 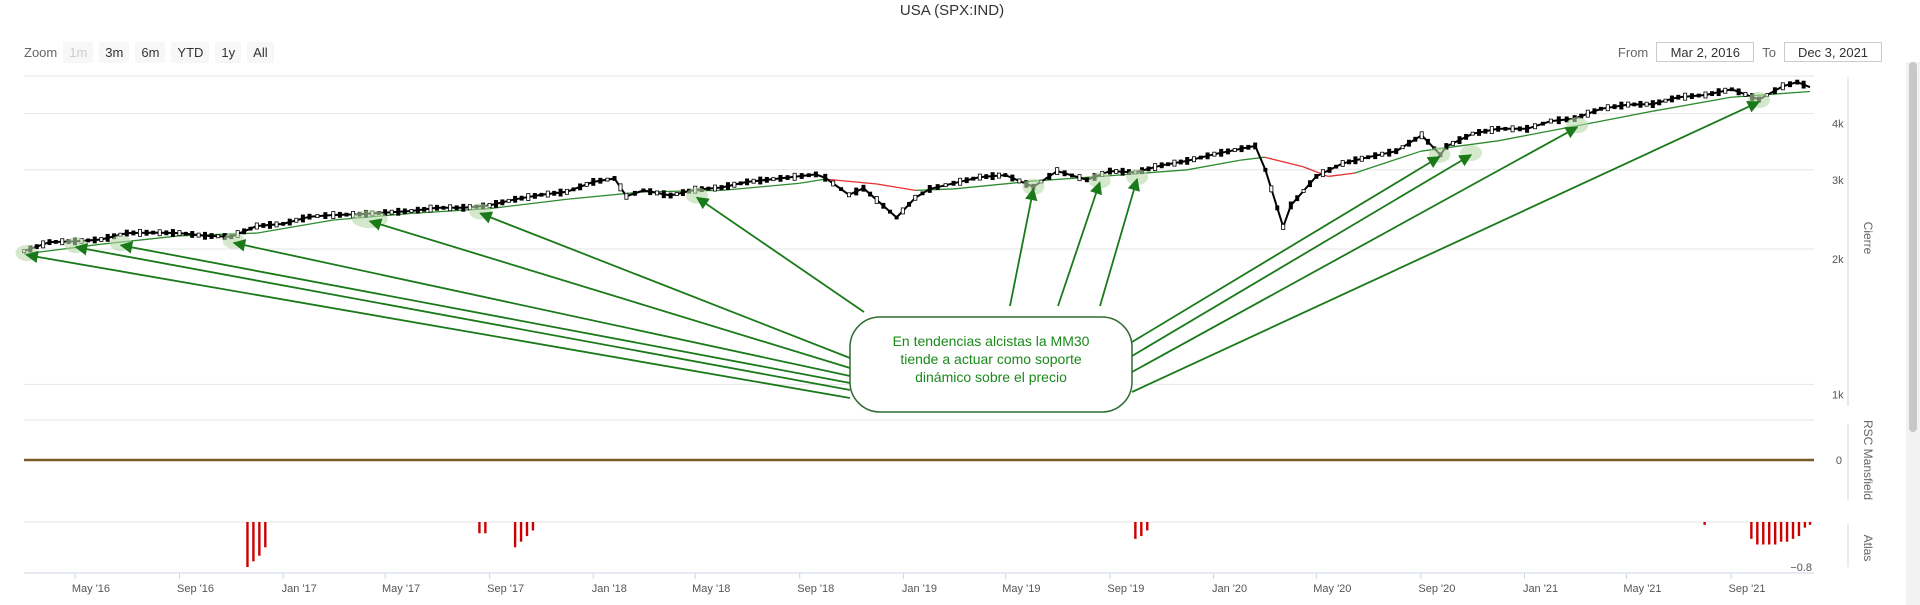 I want to click on zoom-all-button: All, so click(x=260, y=52).